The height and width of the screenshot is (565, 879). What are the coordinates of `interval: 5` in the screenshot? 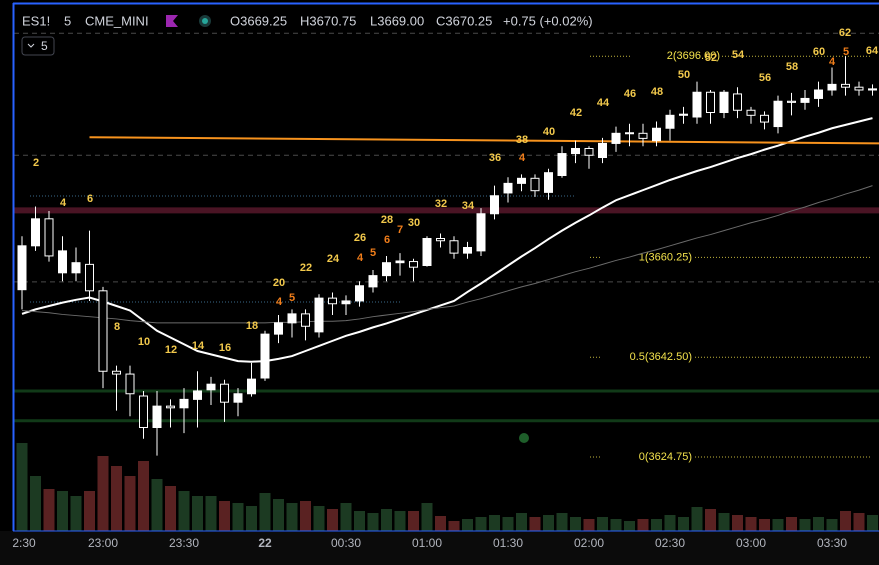 It's located at (67, 20).